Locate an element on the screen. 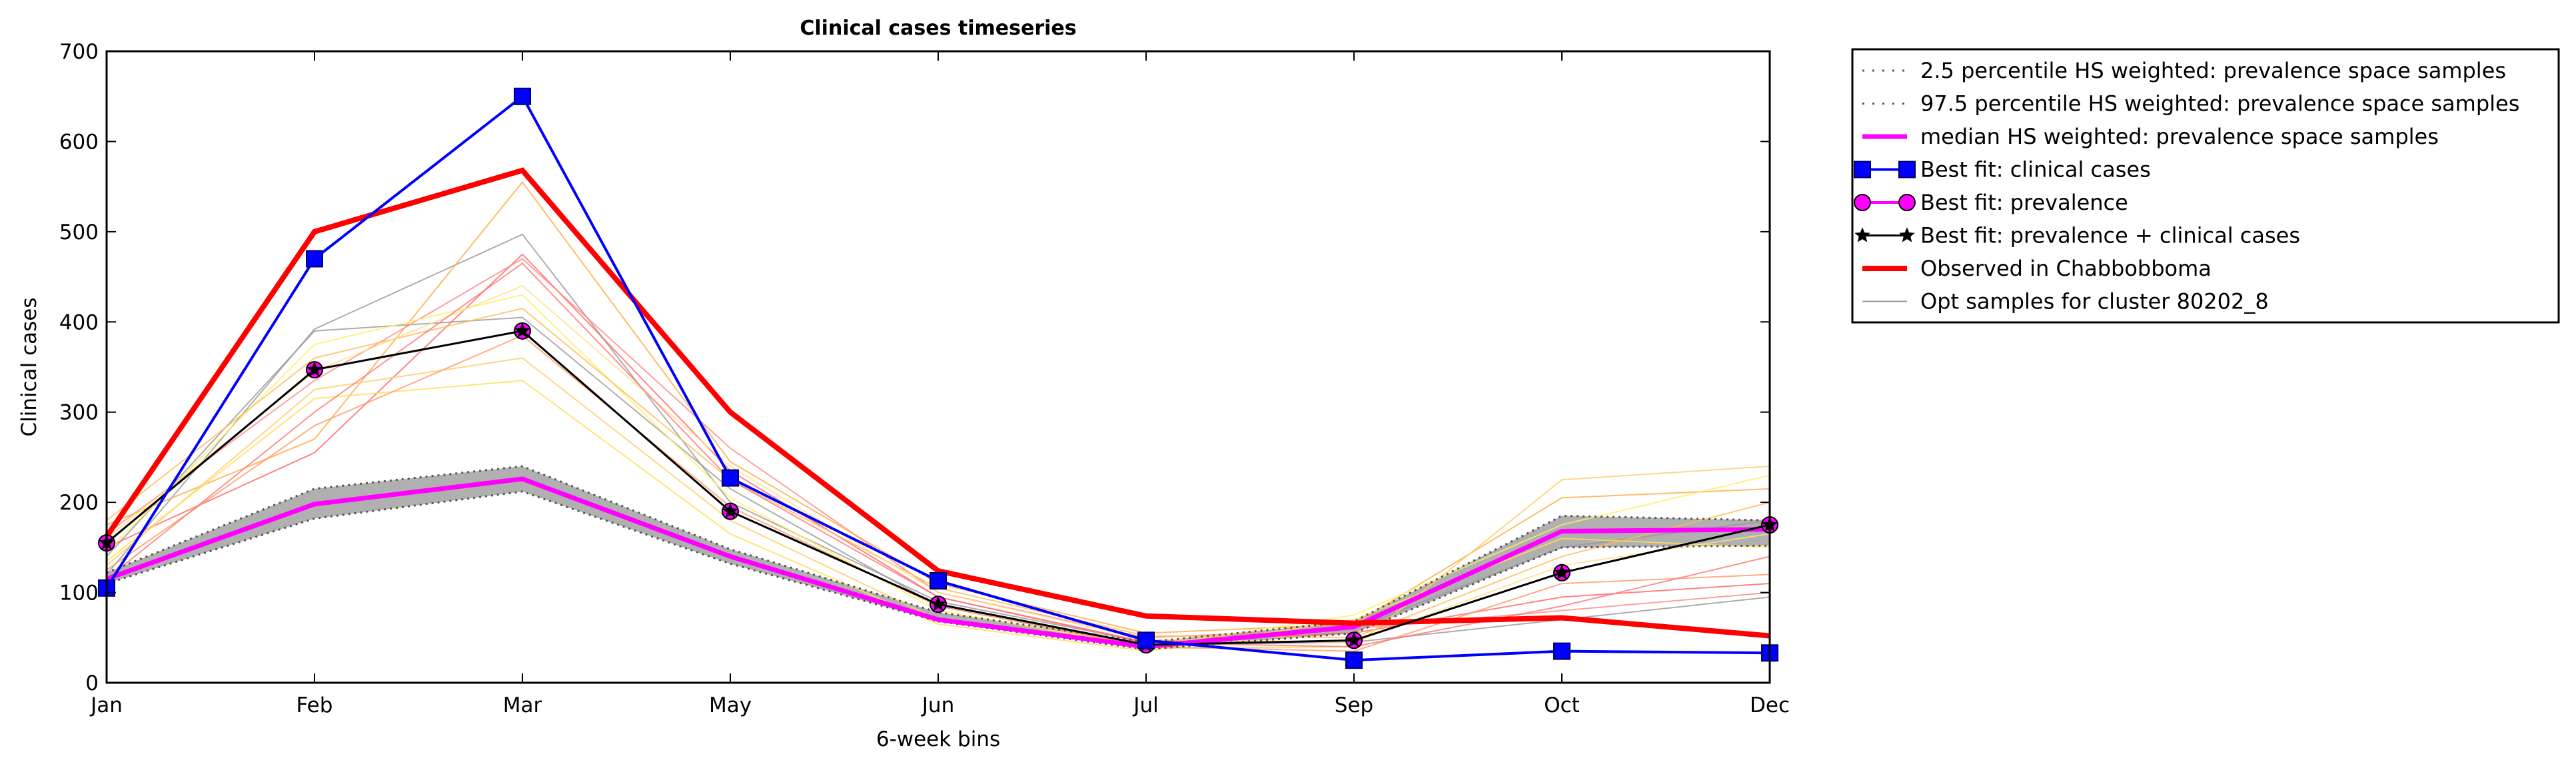 The width and height of the screenshot is (2576, 772). y-tick-label-2: 200 is located at coordinates (79, 503).